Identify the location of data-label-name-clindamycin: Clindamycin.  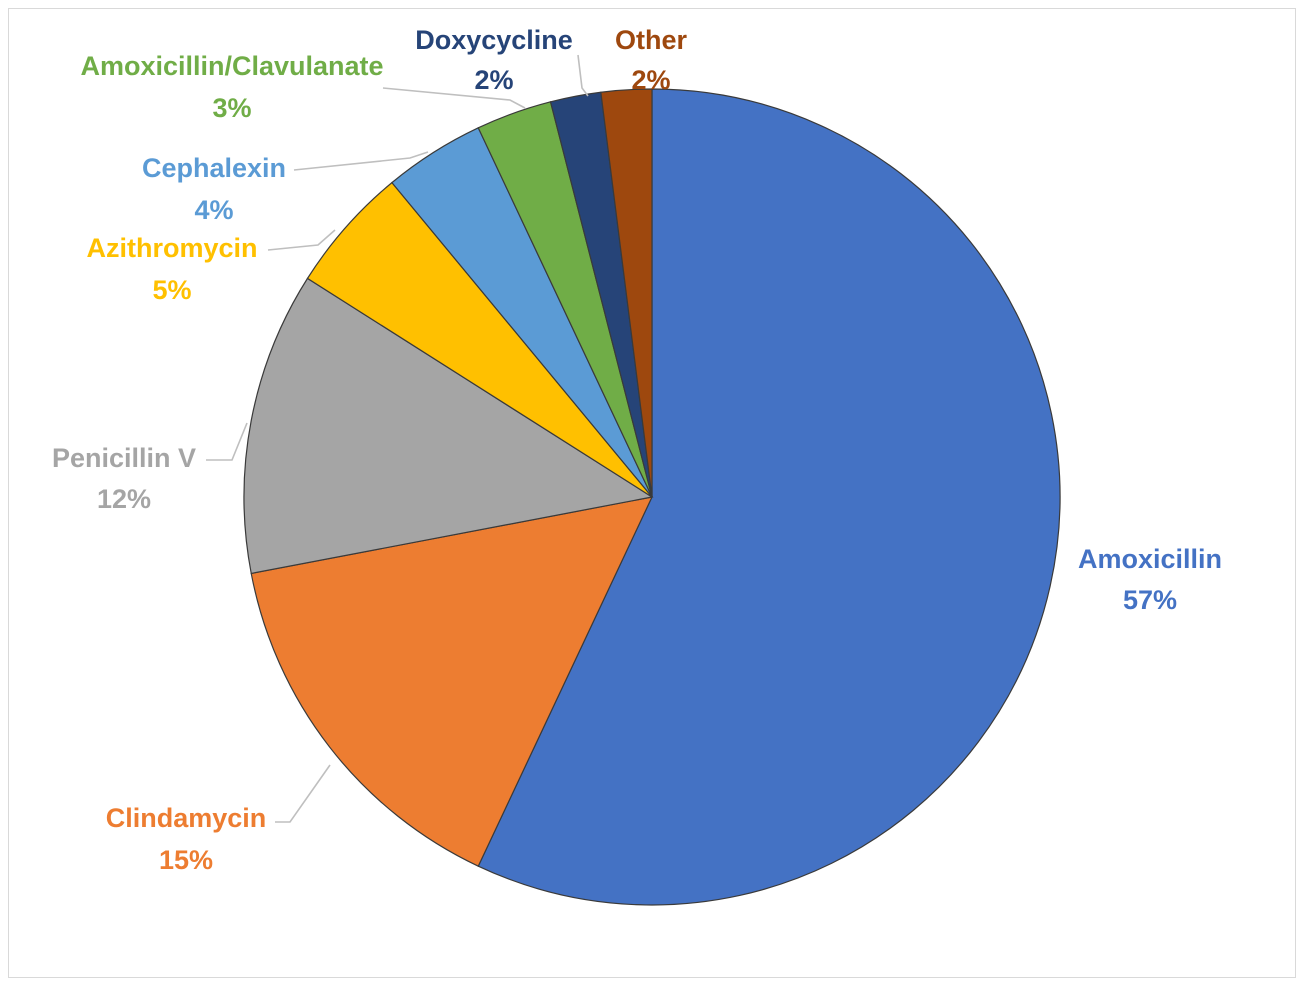
(186, 818).